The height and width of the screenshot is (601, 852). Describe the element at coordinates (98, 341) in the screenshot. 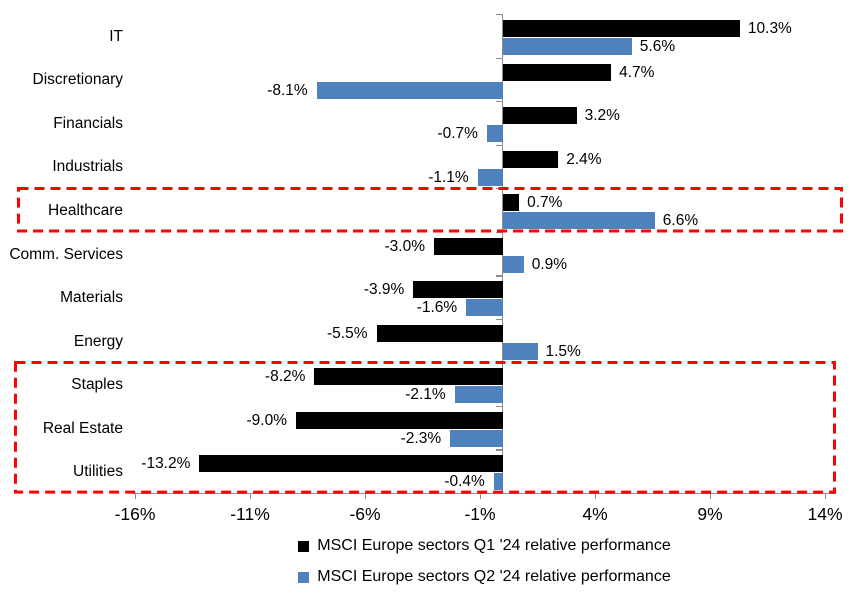

I see `category-label: Energy` at that location.